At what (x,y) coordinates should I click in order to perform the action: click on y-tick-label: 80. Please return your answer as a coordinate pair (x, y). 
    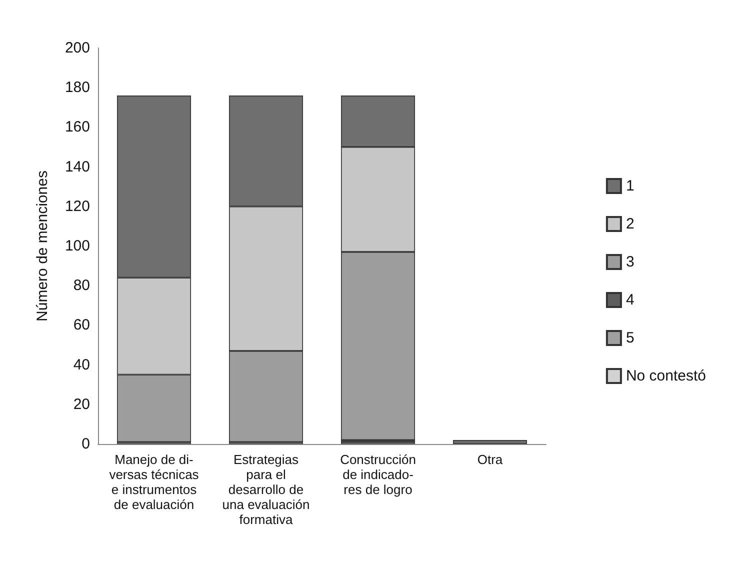
    Looking at the image, I should click on (81, 285).